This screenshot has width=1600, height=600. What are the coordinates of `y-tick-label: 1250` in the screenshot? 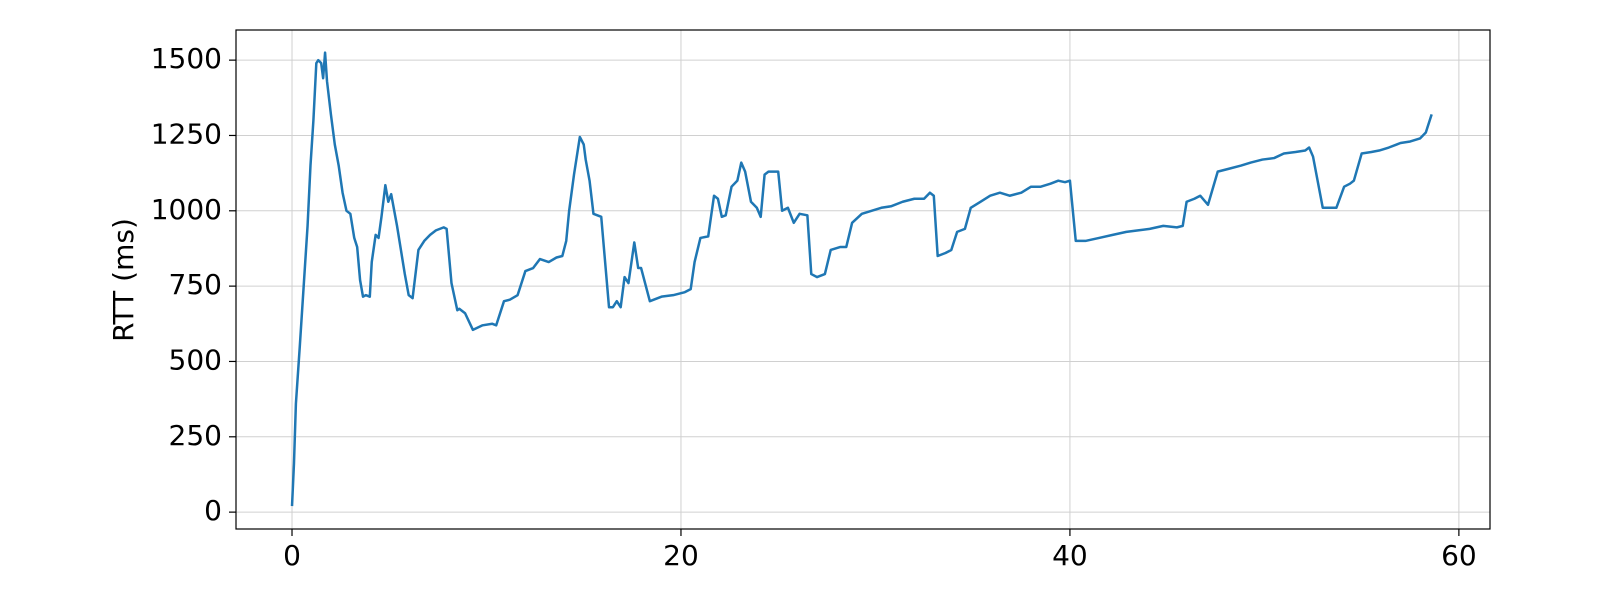 It's located at (186, 133).